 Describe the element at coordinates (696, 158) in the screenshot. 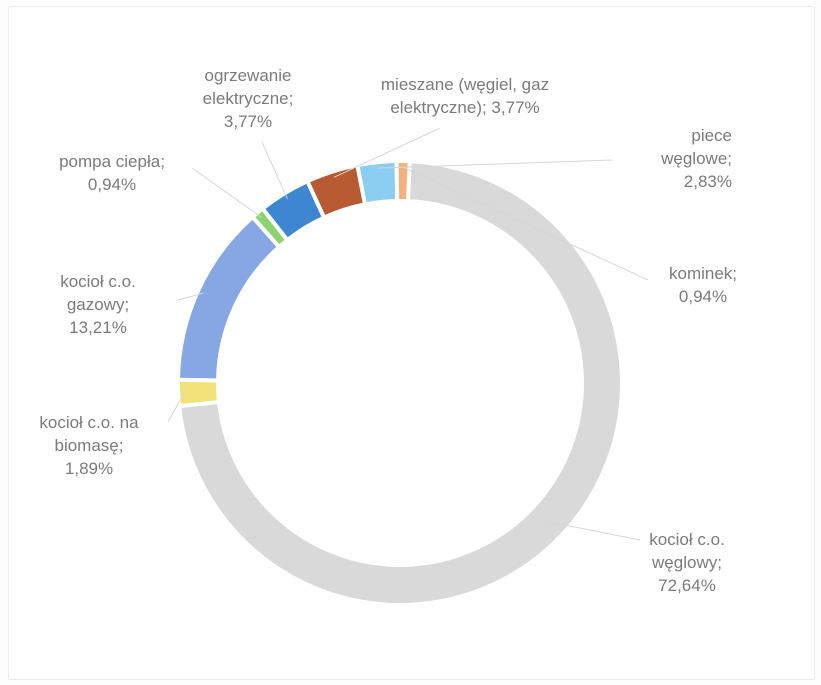

I see `label-piece-weglowe: piece węglowe; 2,83%` at that location.